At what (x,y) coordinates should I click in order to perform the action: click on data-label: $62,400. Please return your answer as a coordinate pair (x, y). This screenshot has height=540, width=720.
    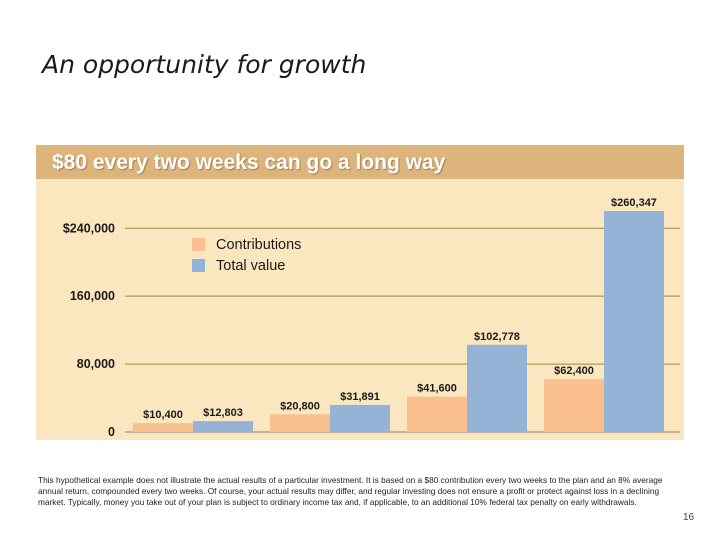
    Looking at the image, I should click on (574, 371).